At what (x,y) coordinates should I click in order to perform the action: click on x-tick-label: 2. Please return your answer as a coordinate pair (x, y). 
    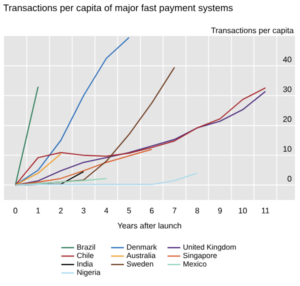
    Looking at the image, I should click on (61, 211).